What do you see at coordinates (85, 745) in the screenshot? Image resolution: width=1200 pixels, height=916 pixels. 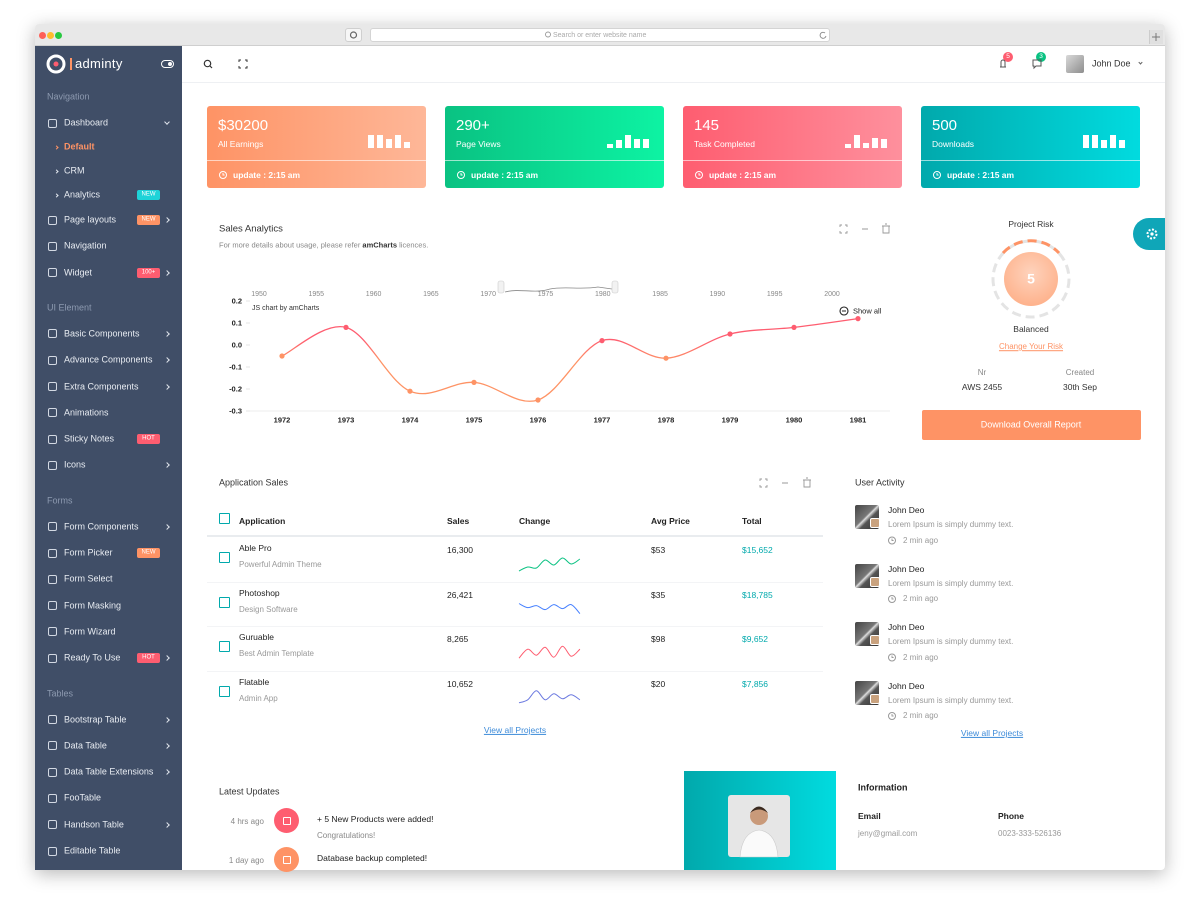 I see `menu-item: Data Table` at bounding box center [85, 745].